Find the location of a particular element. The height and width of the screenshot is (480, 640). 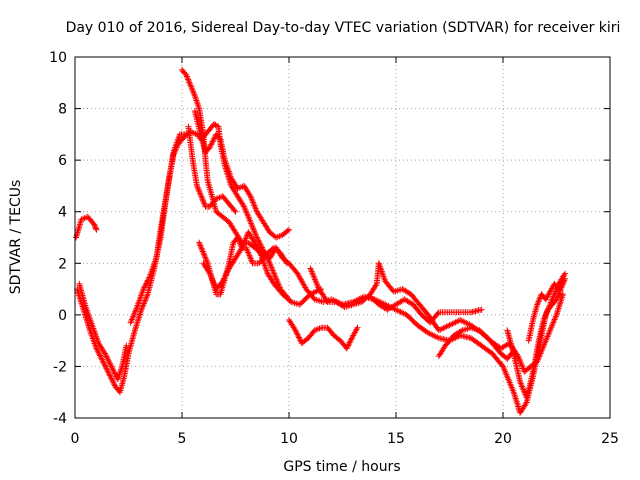

x-tick-label: 0 is located at coordinates (75, 439).